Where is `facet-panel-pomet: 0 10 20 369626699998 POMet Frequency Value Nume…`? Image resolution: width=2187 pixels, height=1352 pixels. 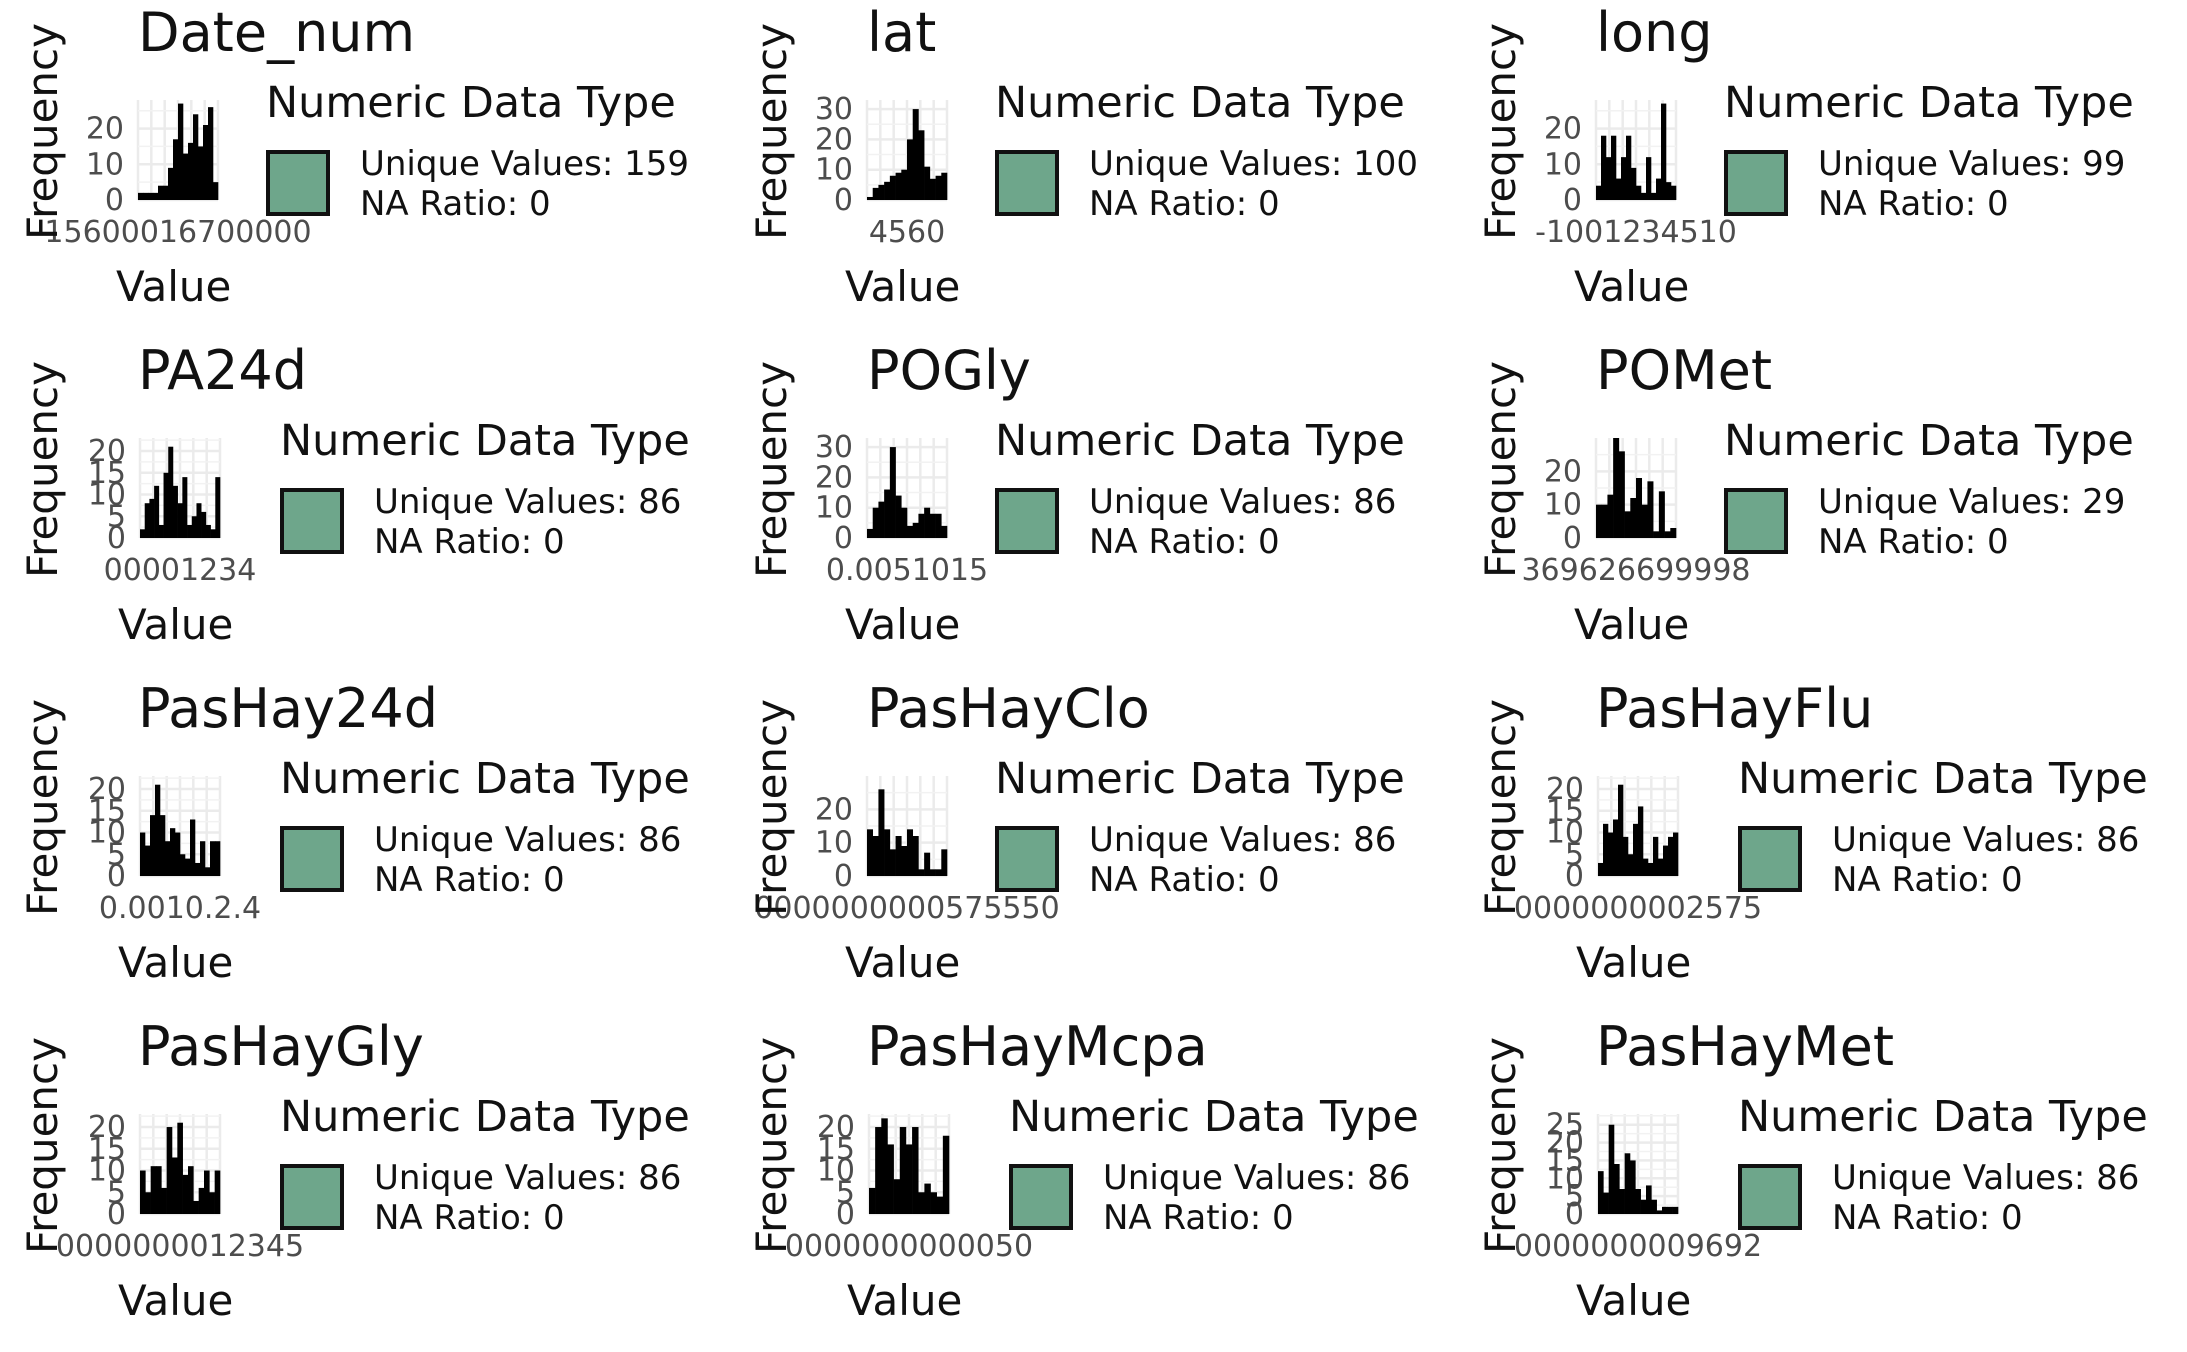
facet-panel-pomet: 0 10 20 369626699998 POMet Frequency Value Nume… is located at coordinates (1822, 507).